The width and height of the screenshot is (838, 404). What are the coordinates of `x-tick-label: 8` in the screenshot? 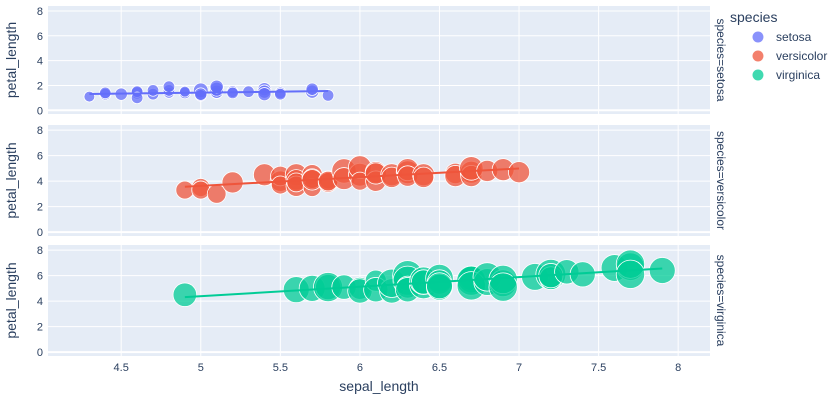 It's located at (678, 368).